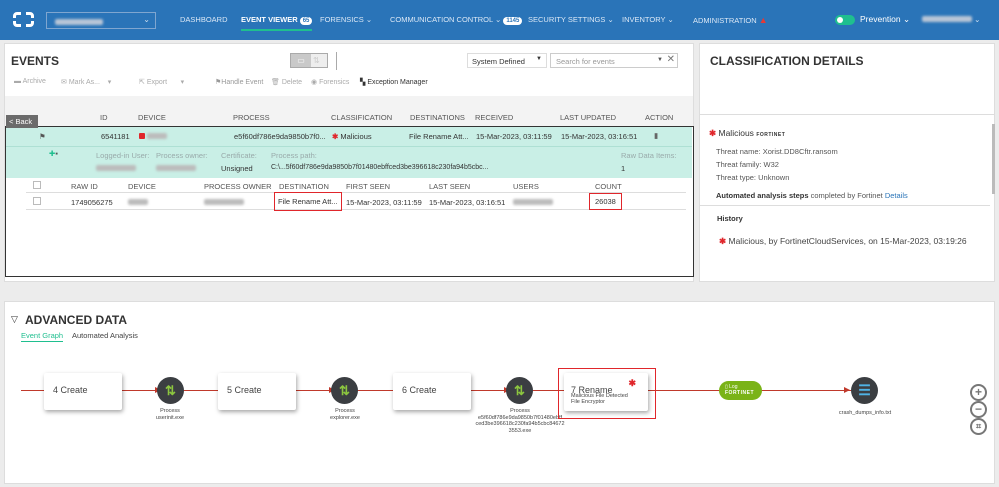 The height and width of the screenshot is (487, 999). Describe the element at coordinates (105, 335) in the screenshot. I see `tab-automated-analysis: Automated Analysis` at that location.